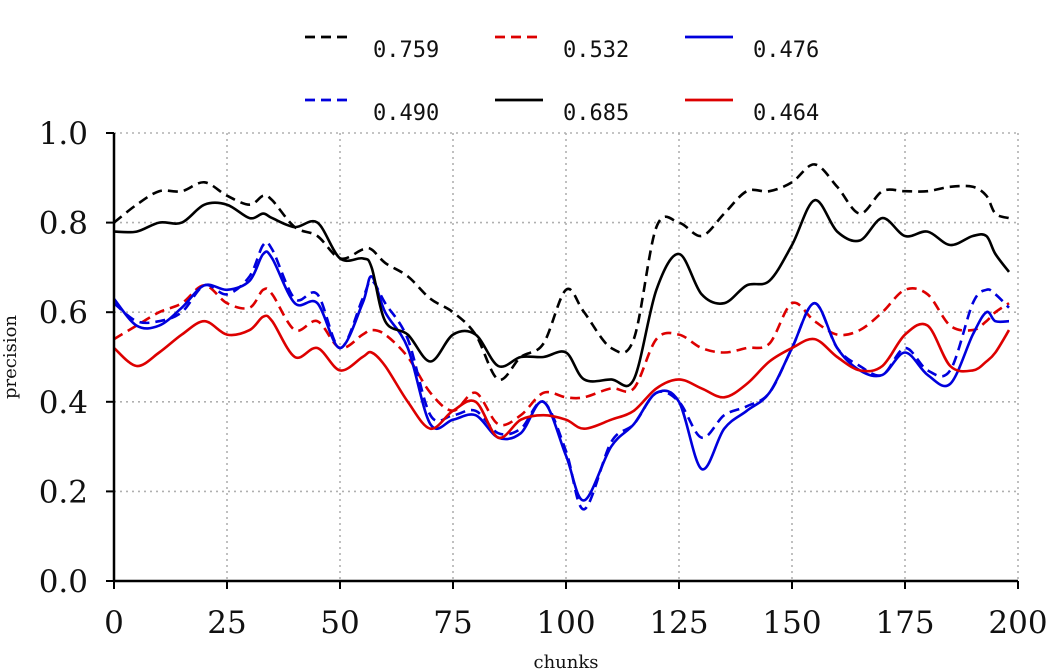 The width and height of the screenshot is (1050, 672). I want to click on y-tick-label: 1.0, so click(63, 134).